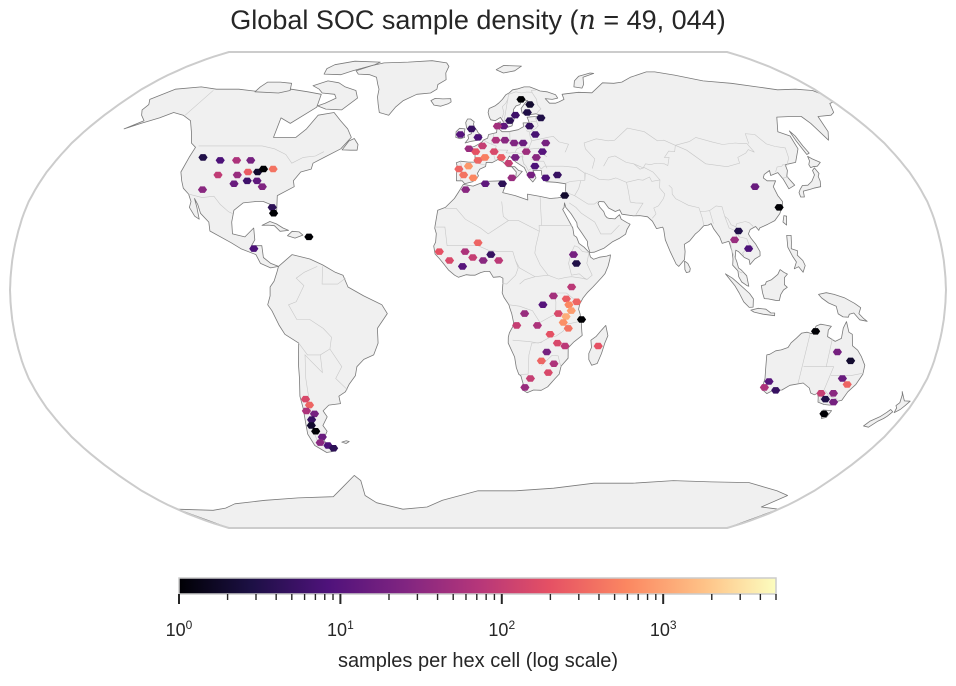 The height and width of the screenshot is (686, 956). I want to click on landmass-taiwan, so click(784, 220).